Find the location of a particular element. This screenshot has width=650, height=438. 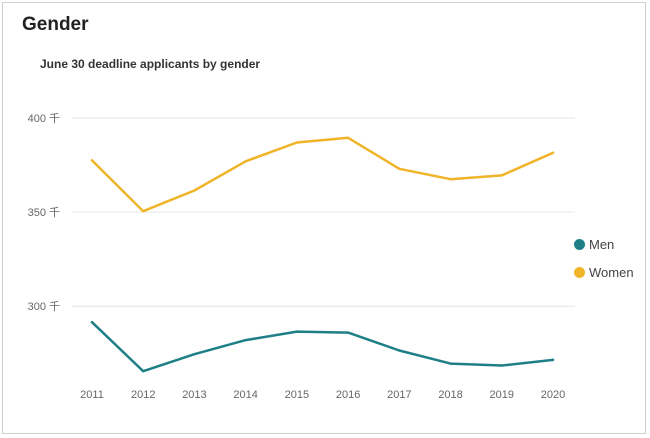

chart-legend: Men Women is located at coordinates (604, 262).